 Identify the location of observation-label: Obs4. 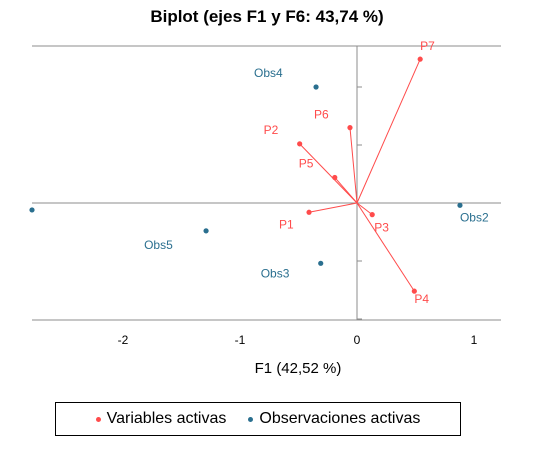
(268, 73).